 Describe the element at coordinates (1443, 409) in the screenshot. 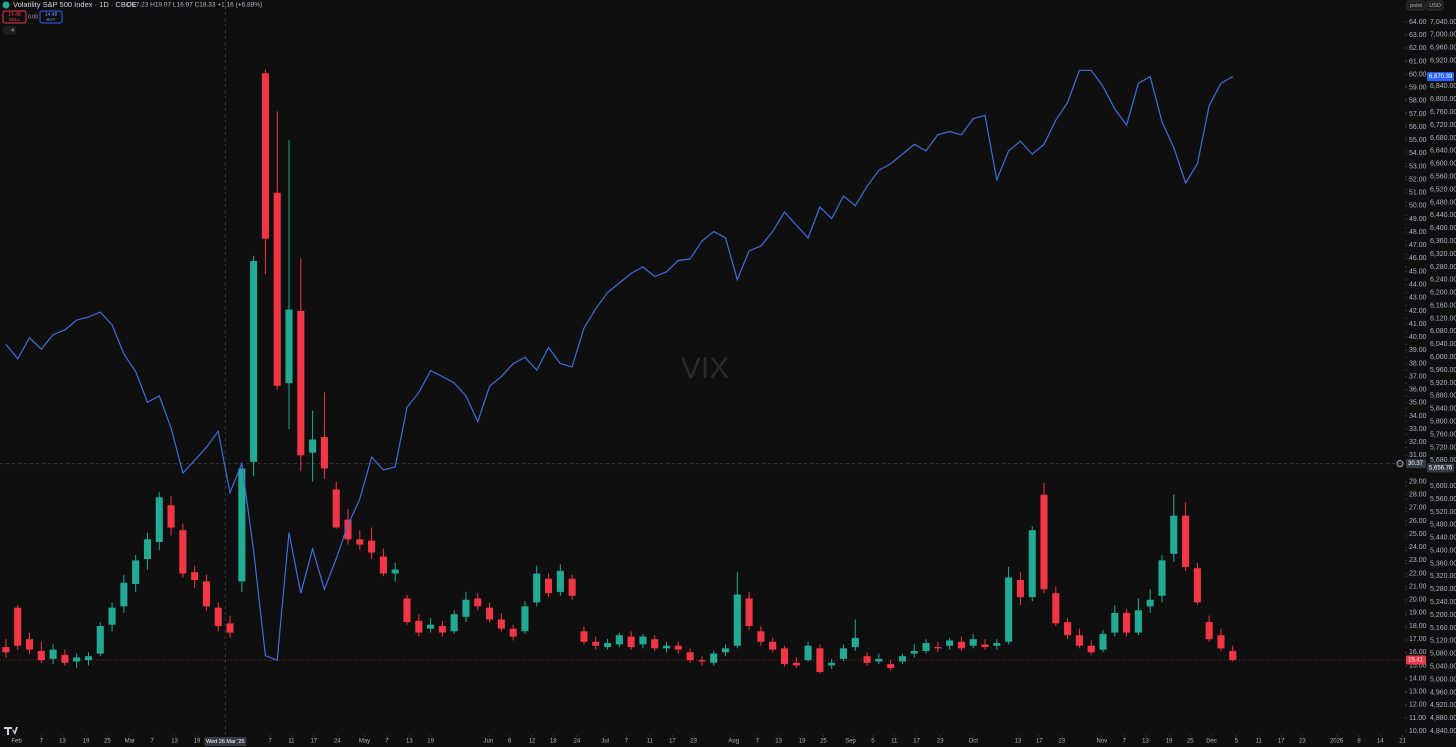

I see `y2-tick-label: 5,840.00` at that location.